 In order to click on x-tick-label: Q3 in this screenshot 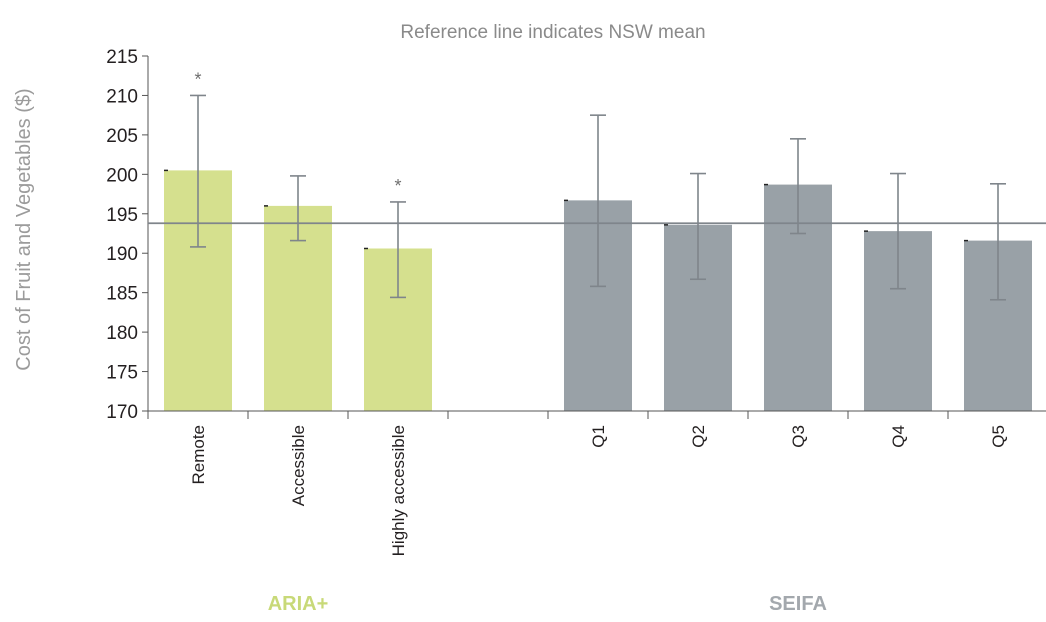, I will do `click(798, 436)`.